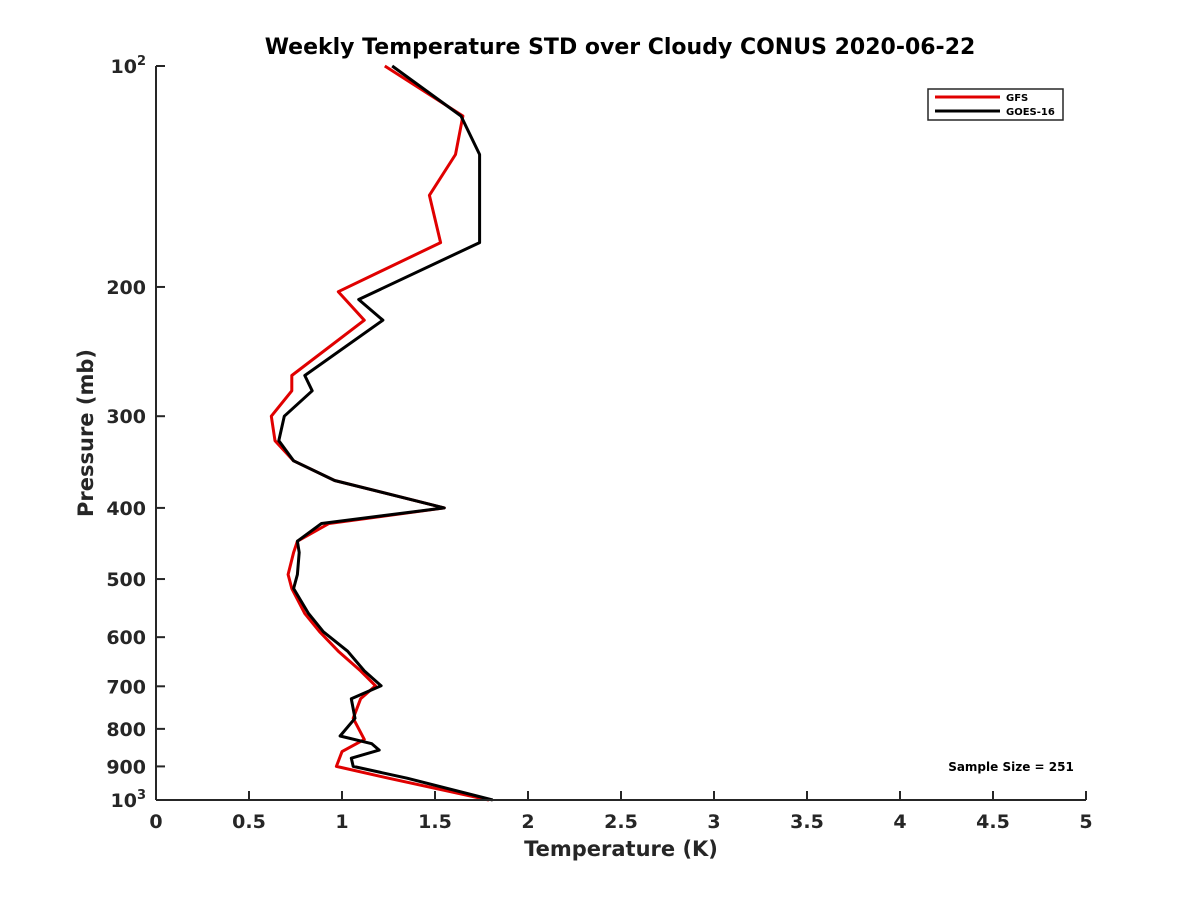 The width and height of the screenshot is (1200, 900). What do you see at coordinates (1085, 822) in the screenshot?
I see `x-tick-label: 5` at bounding box center [1085, 822].